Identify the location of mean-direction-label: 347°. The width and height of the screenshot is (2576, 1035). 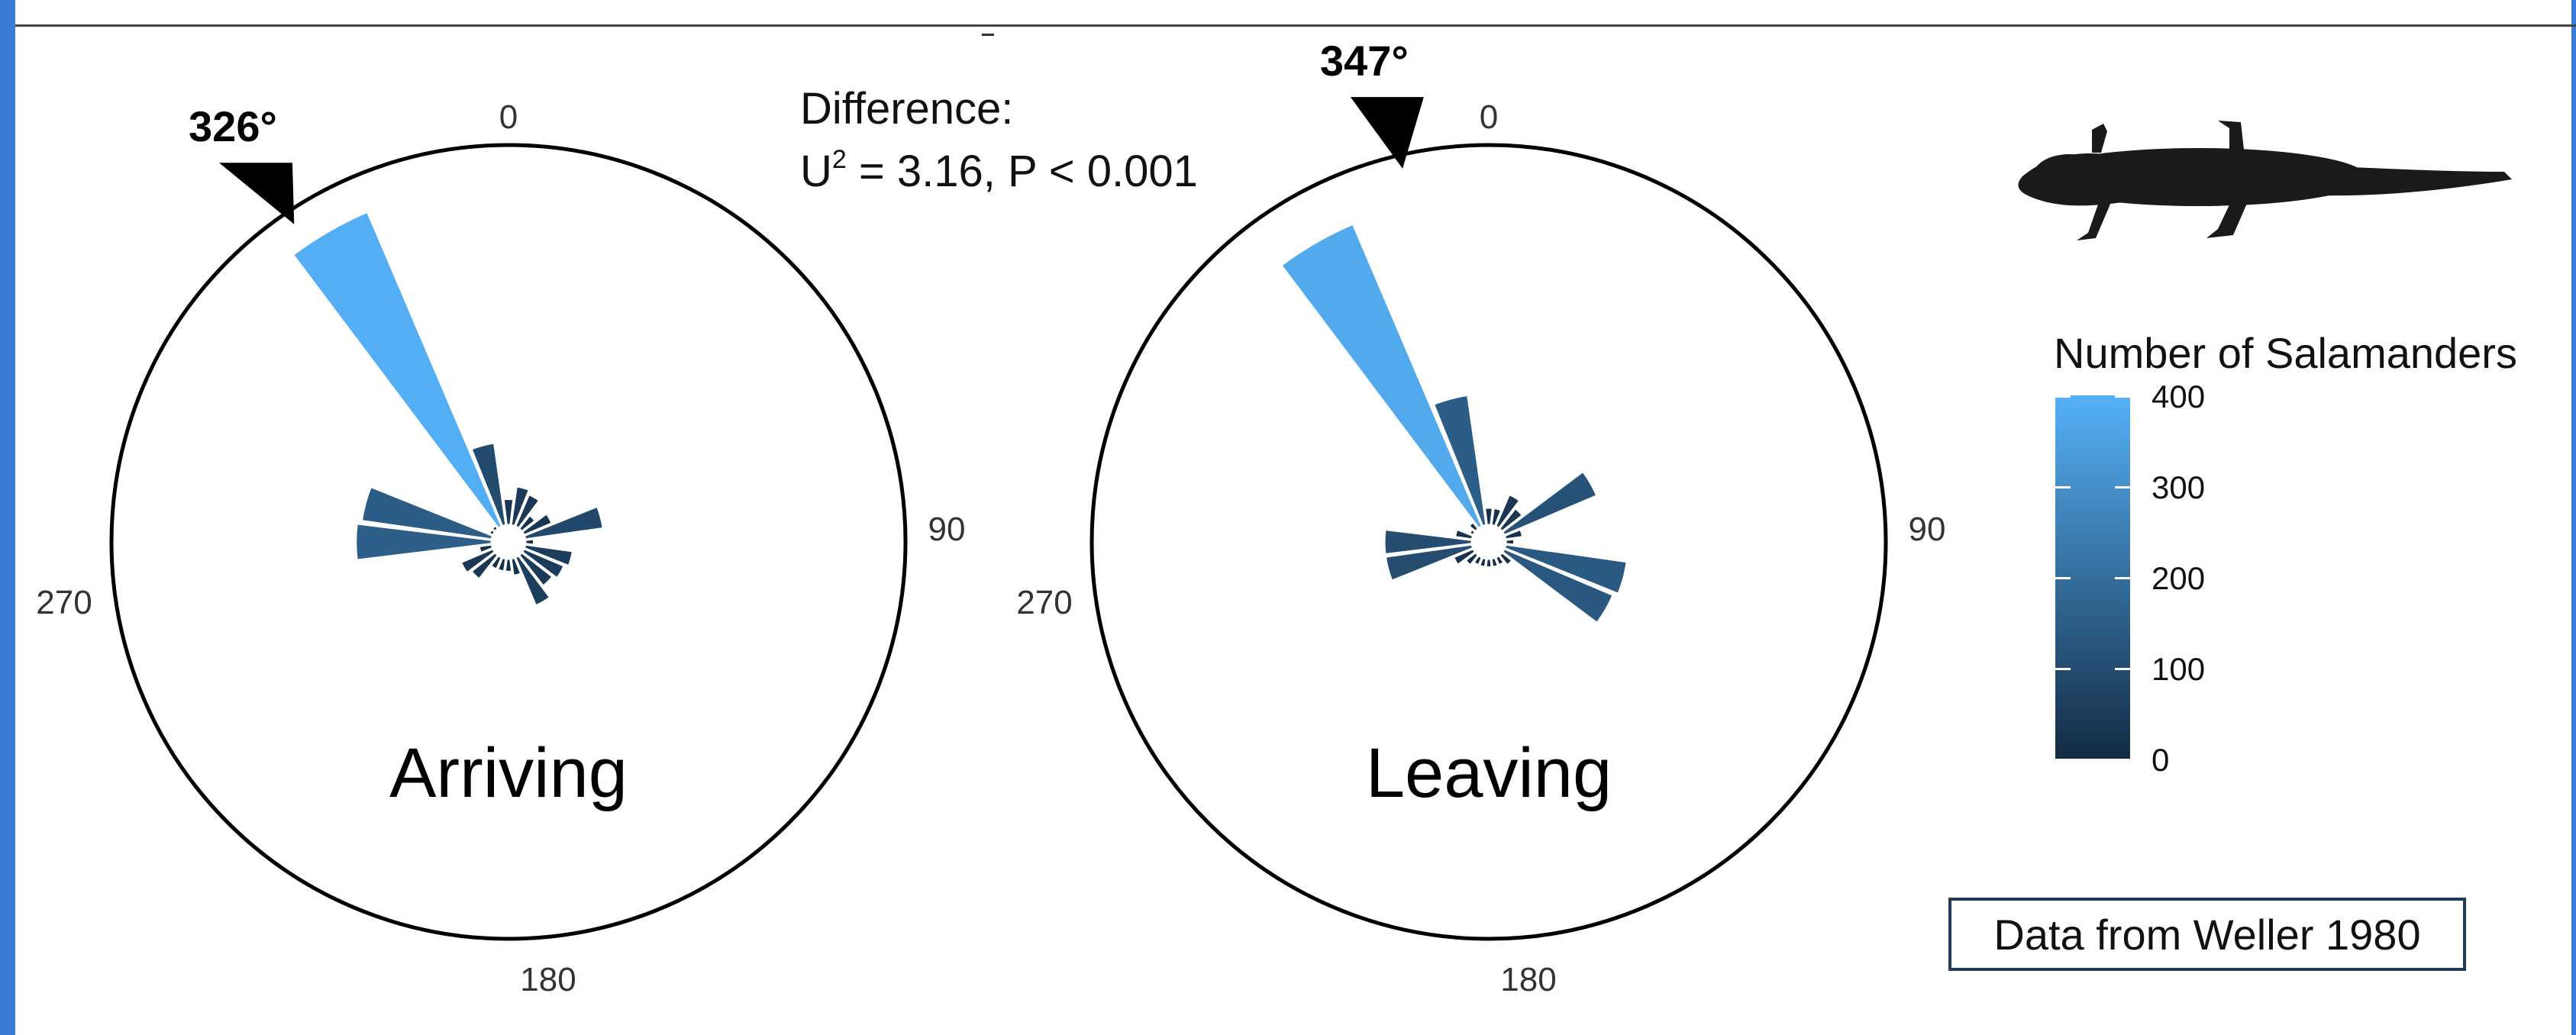
(1364, 61).